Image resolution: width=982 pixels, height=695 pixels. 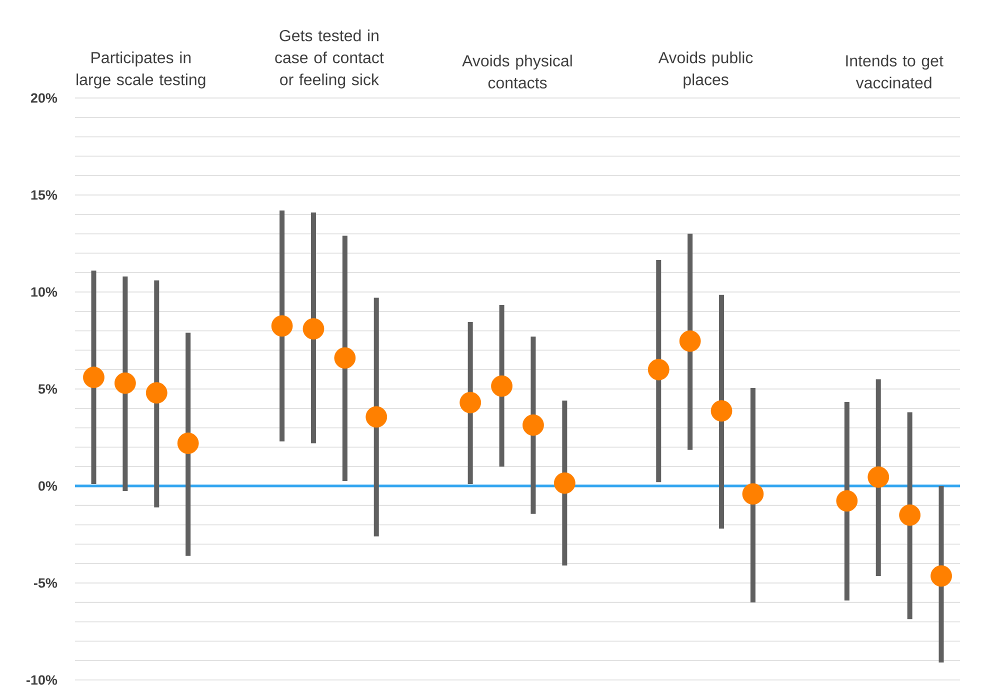 I want to click on x-tick-label: Intends to get vaccinated, so click(x=895, y=71).